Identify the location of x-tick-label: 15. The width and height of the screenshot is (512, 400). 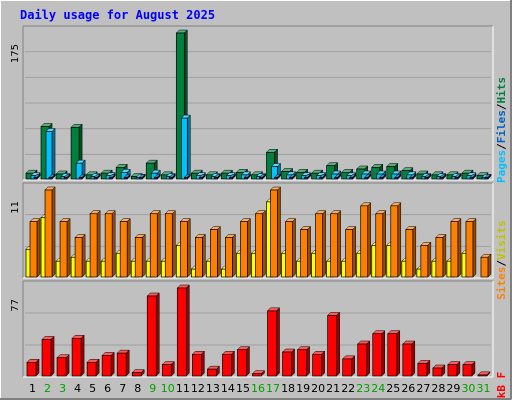
(243, 388).